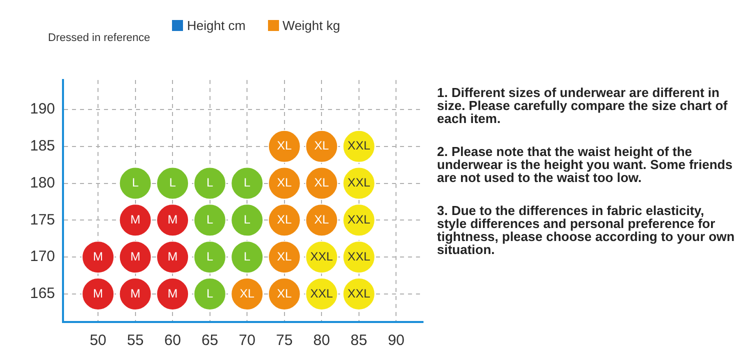  What do you see at coordinates (216, 25) in the screenshot?
I see `y-axis-title: Height cm` at bounding box center [216, 25].